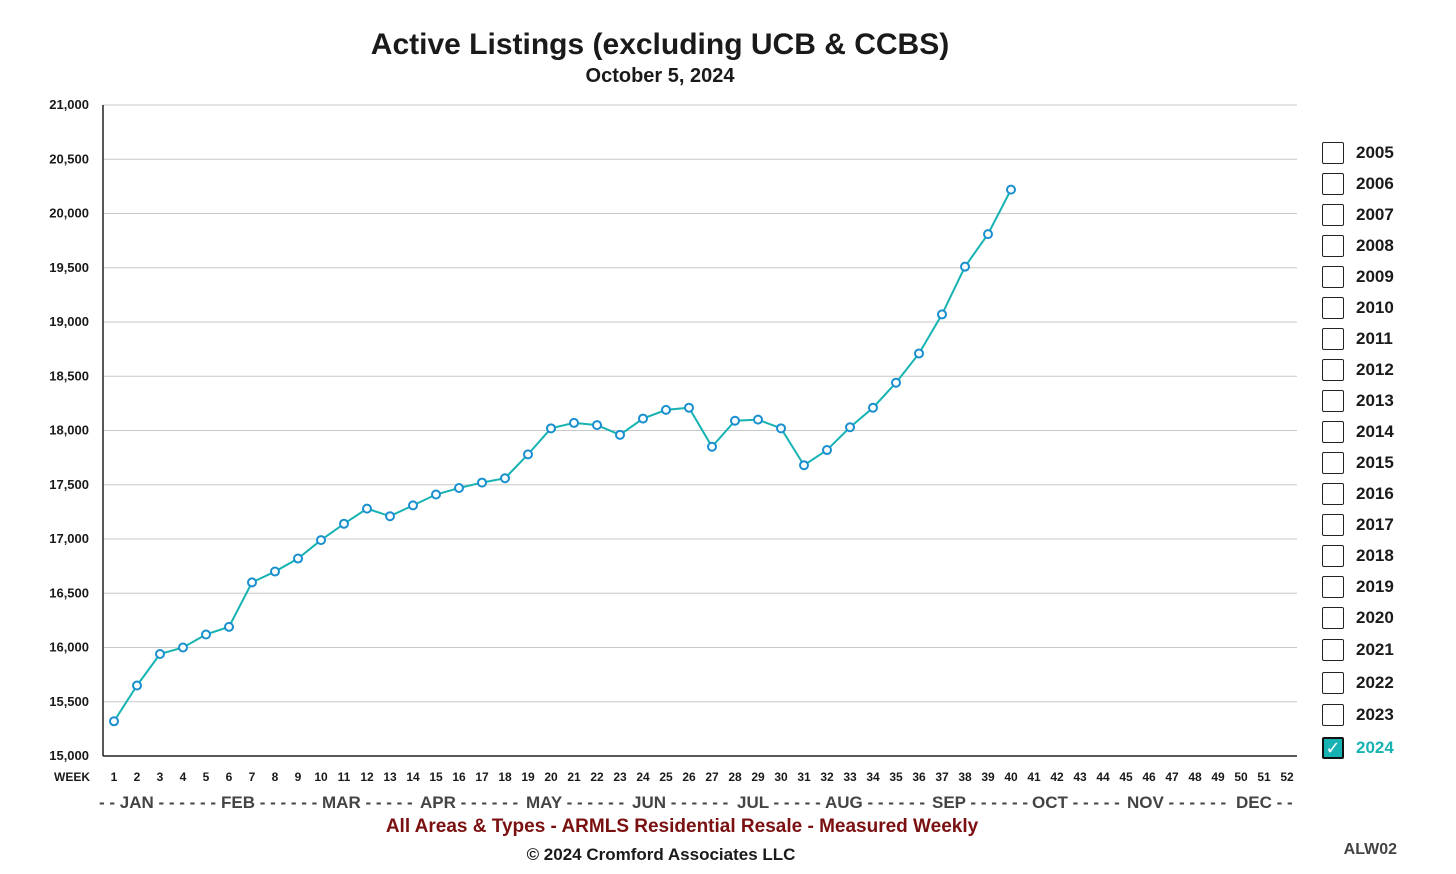 The image size is (1456, 874). I want to click on x-tick-label: 31, so click(804, 777).